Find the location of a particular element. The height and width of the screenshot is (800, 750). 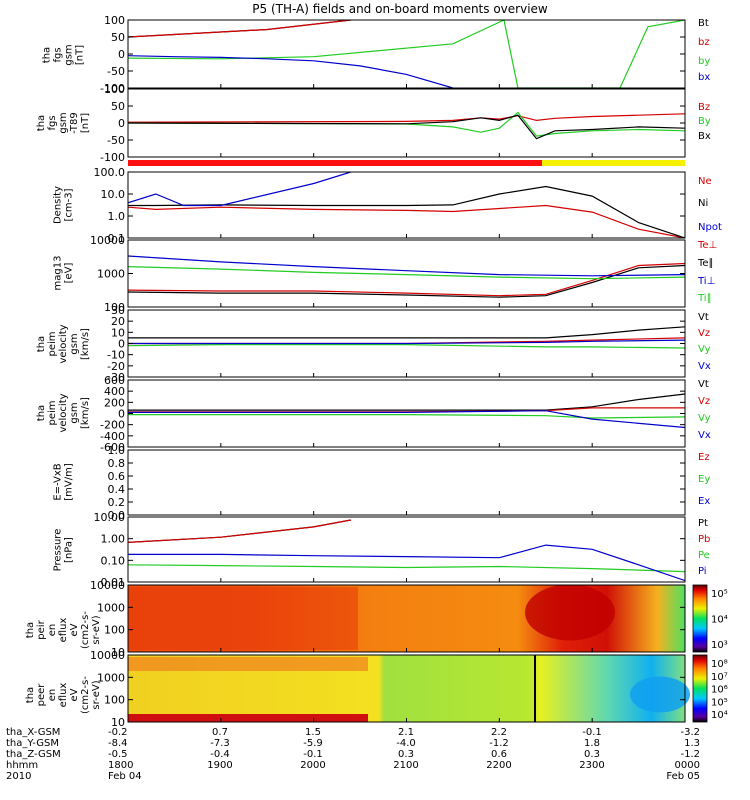

series-ne-line is located at coordinates (406, 221).